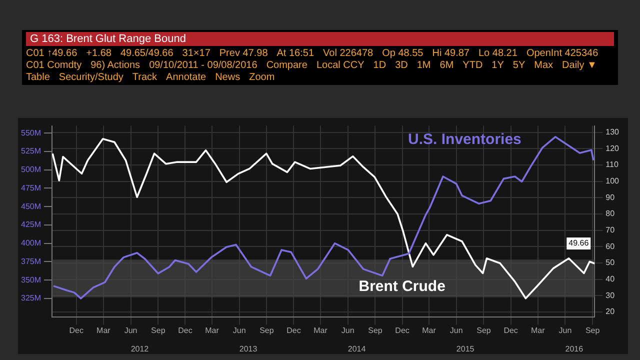 This screenshot has height=360, width=640. Describe the element at coordinates (262, 77) in the screenshot. I see `text: Zoom` at that location.